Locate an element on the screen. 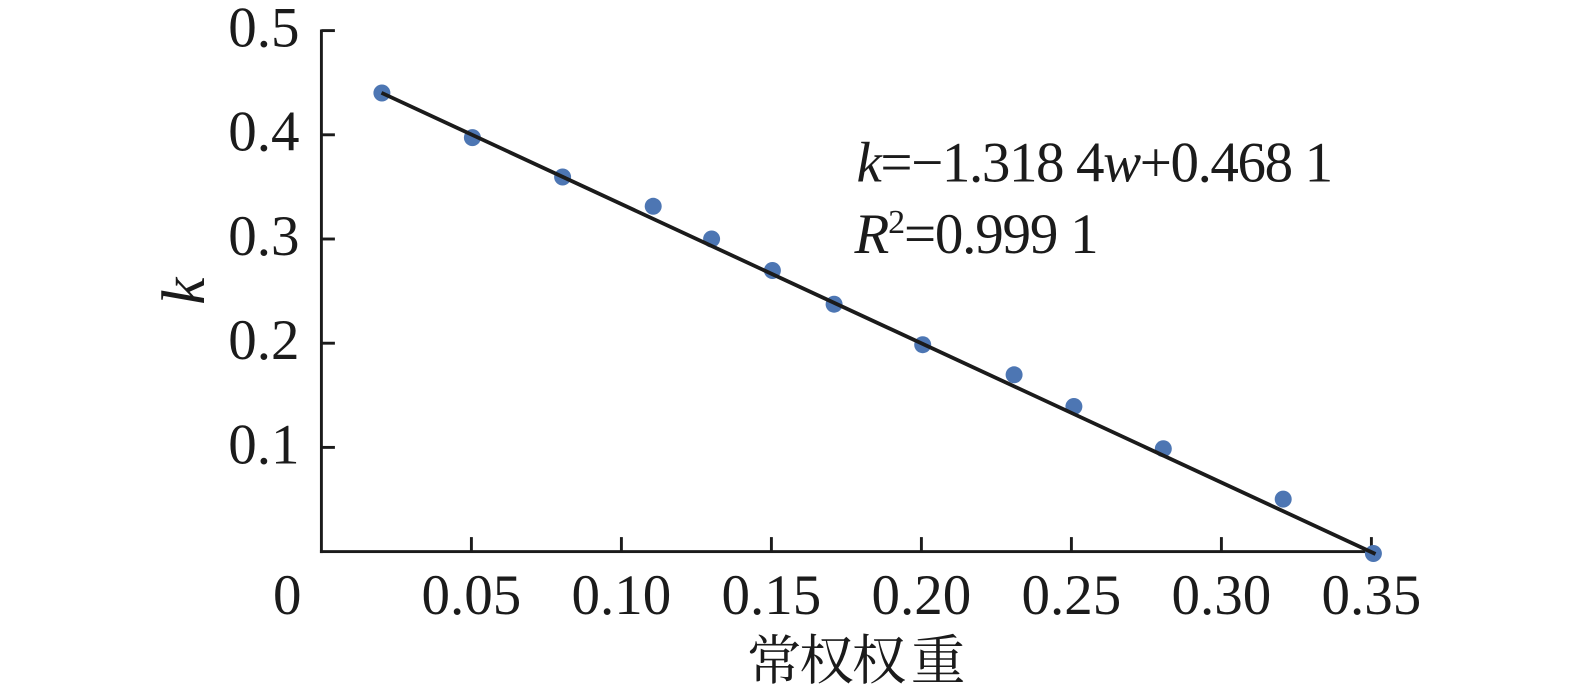 Image resolution: width=1575 pixels, height=689 pixels. svg-text: 0.30 is located at coordinates (1222, 595).